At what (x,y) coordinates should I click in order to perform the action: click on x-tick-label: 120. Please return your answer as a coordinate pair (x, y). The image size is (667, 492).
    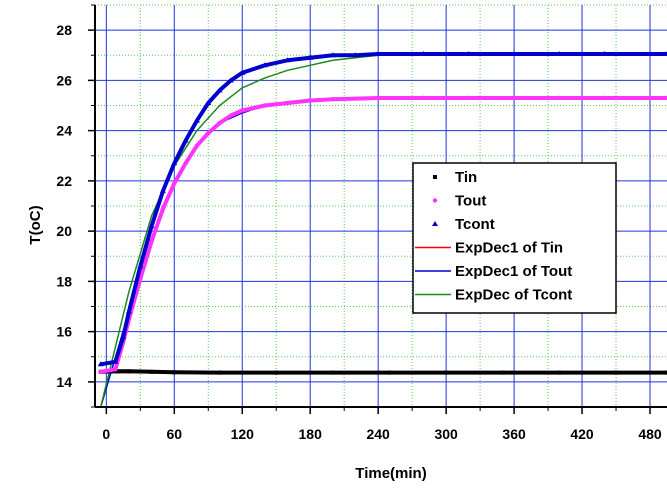
    Looking at the image, I should click on (243, 434).